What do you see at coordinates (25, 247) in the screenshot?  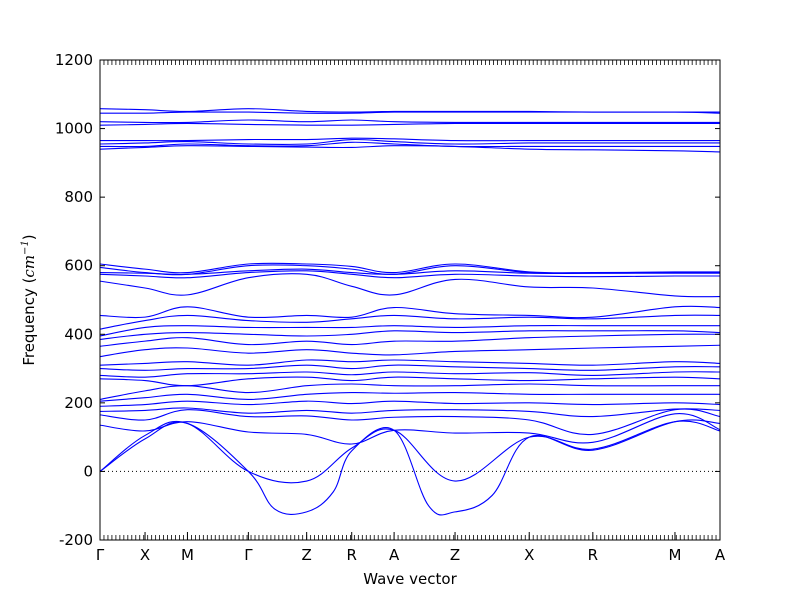 I see `y-axis-label-exponent: −1` at bounding box center [25, 247].